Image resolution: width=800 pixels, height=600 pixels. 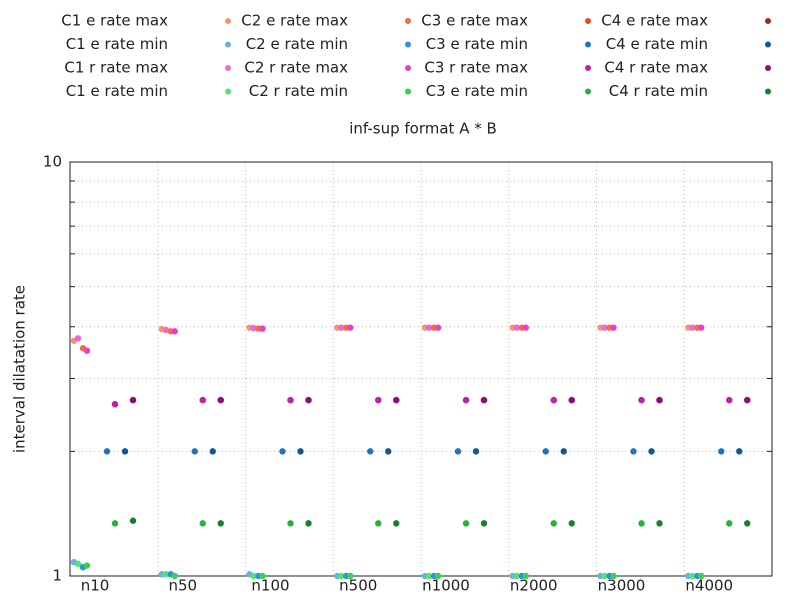 I want to click on legend-label: C2 e rate min, so click(x=297, y=44).